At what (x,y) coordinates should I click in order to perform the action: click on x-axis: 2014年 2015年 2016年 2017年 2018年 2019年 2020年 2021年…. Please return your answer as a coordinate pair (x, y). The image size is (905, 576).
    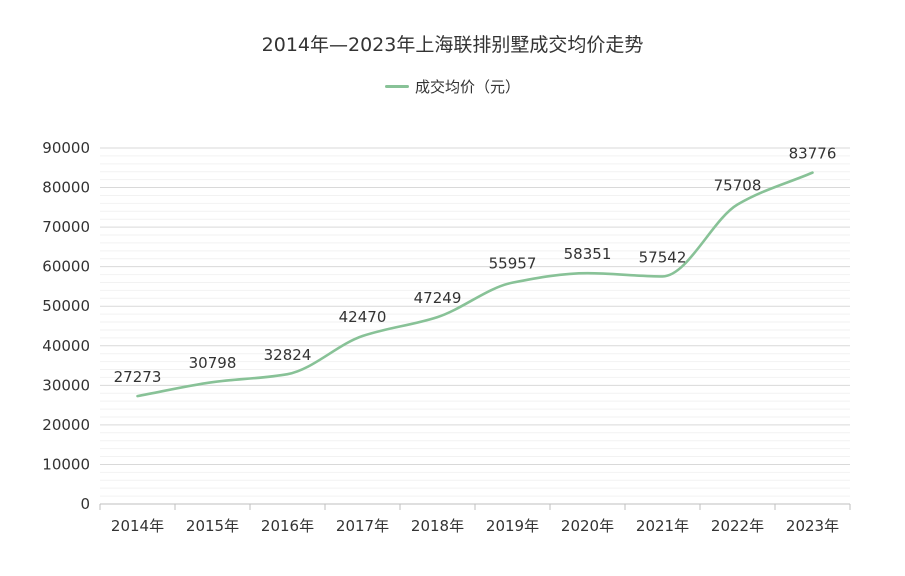
    Looking at the image, I should click on (475, 519).